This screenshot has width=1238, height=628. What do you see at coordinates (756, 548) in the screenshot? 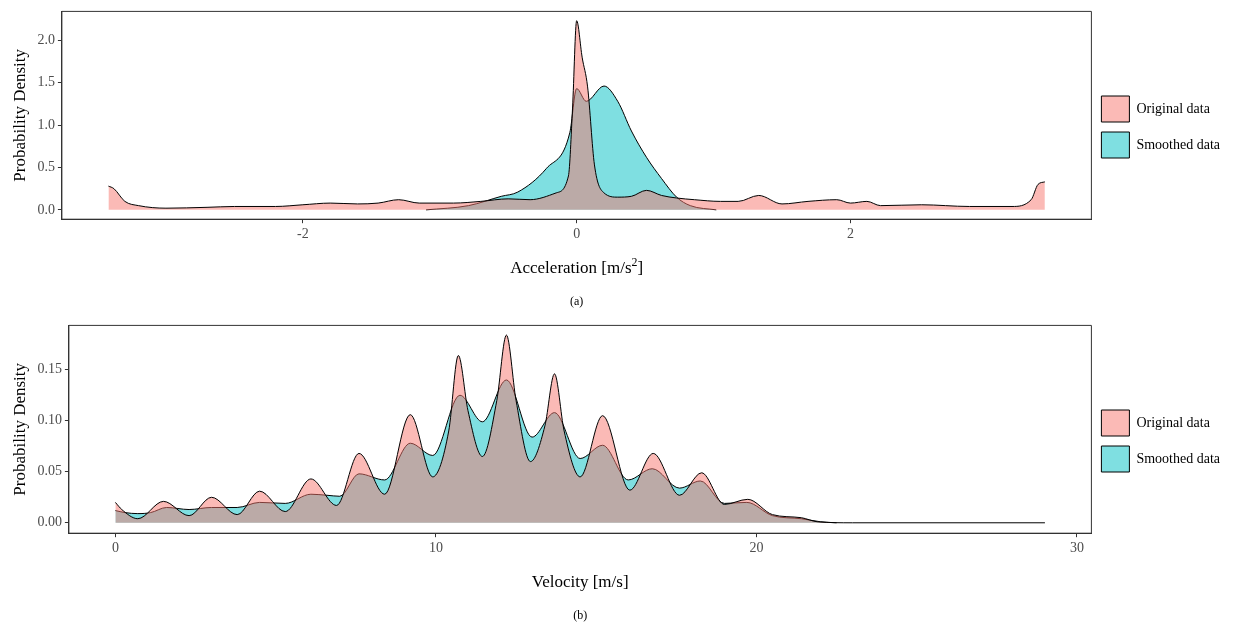
I see `x-tick-label: 20` at bounding box center [756, 548].